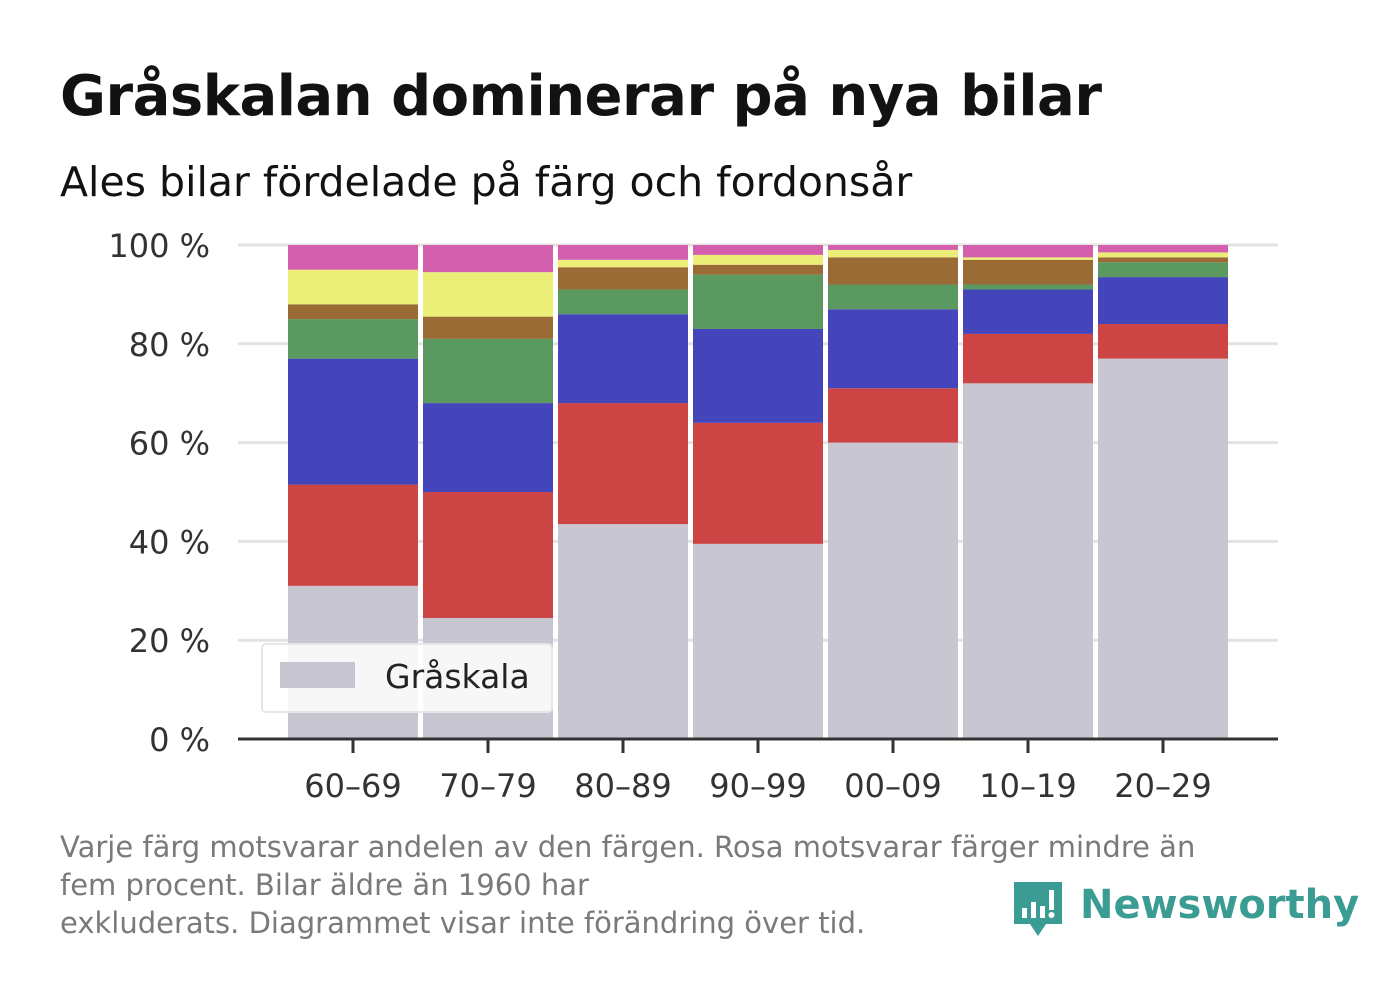 This screenshot has width=1382, height=999. I want to click on newsworthy-logo-icon, so click(1038, 909).